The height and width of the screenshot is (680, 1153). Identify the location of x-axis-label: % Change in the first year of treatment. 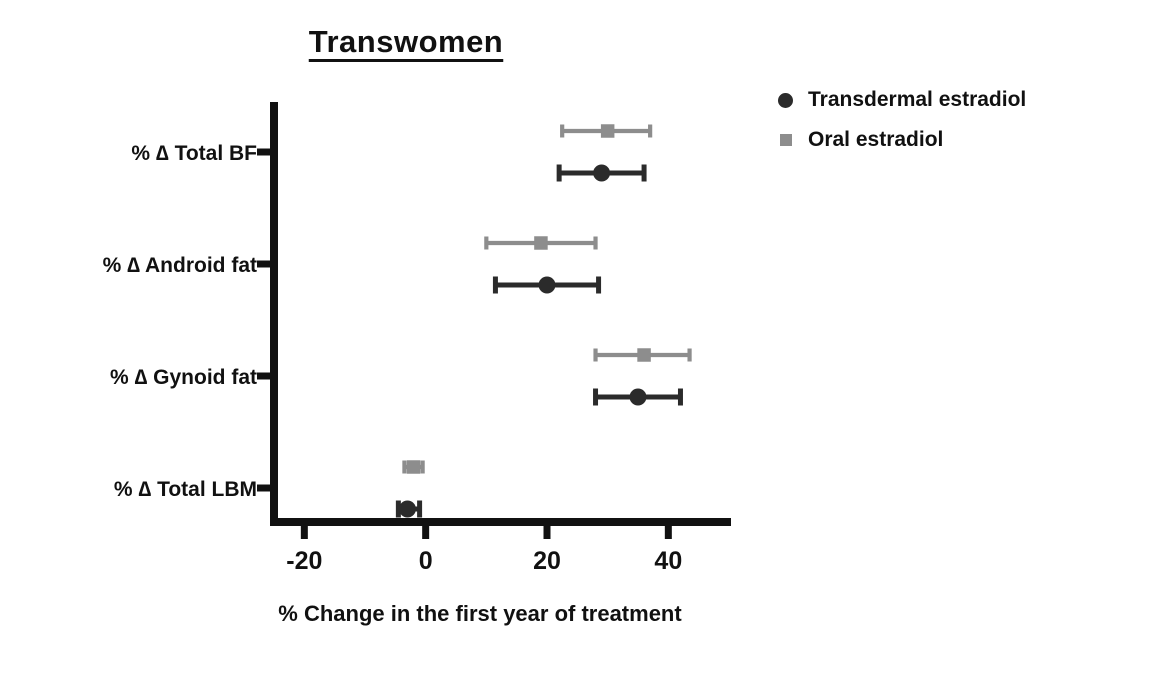
(480, 613).